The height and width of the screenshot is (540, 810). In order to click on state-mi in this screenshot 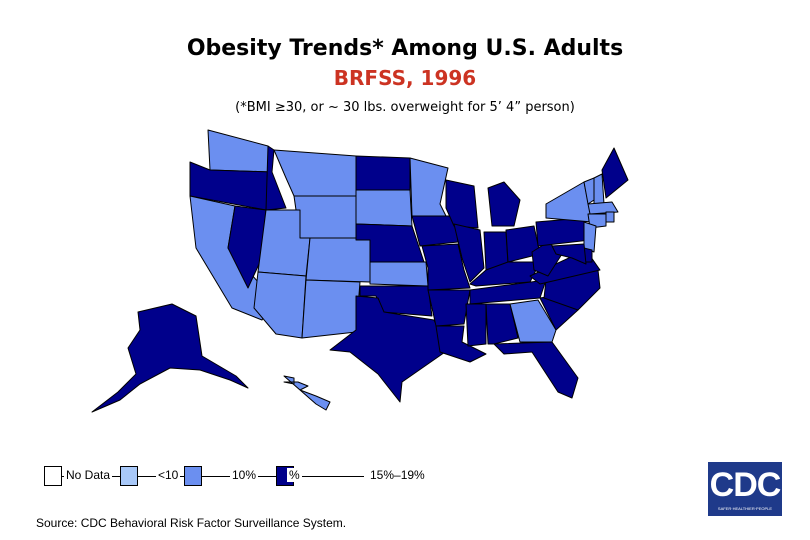, I will do `click(504, 204)`.